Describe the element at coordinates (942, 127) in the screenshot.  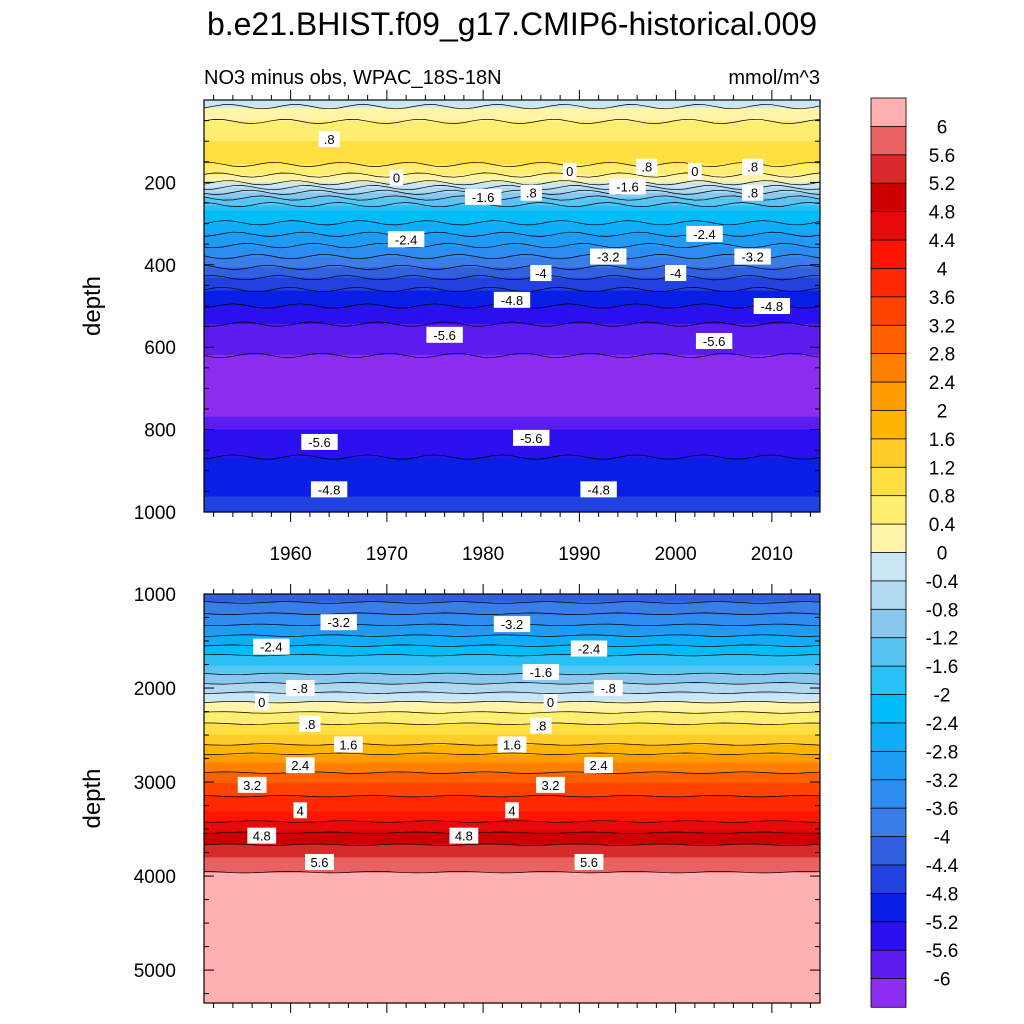
I see `colorbar-label: 6` at that location.